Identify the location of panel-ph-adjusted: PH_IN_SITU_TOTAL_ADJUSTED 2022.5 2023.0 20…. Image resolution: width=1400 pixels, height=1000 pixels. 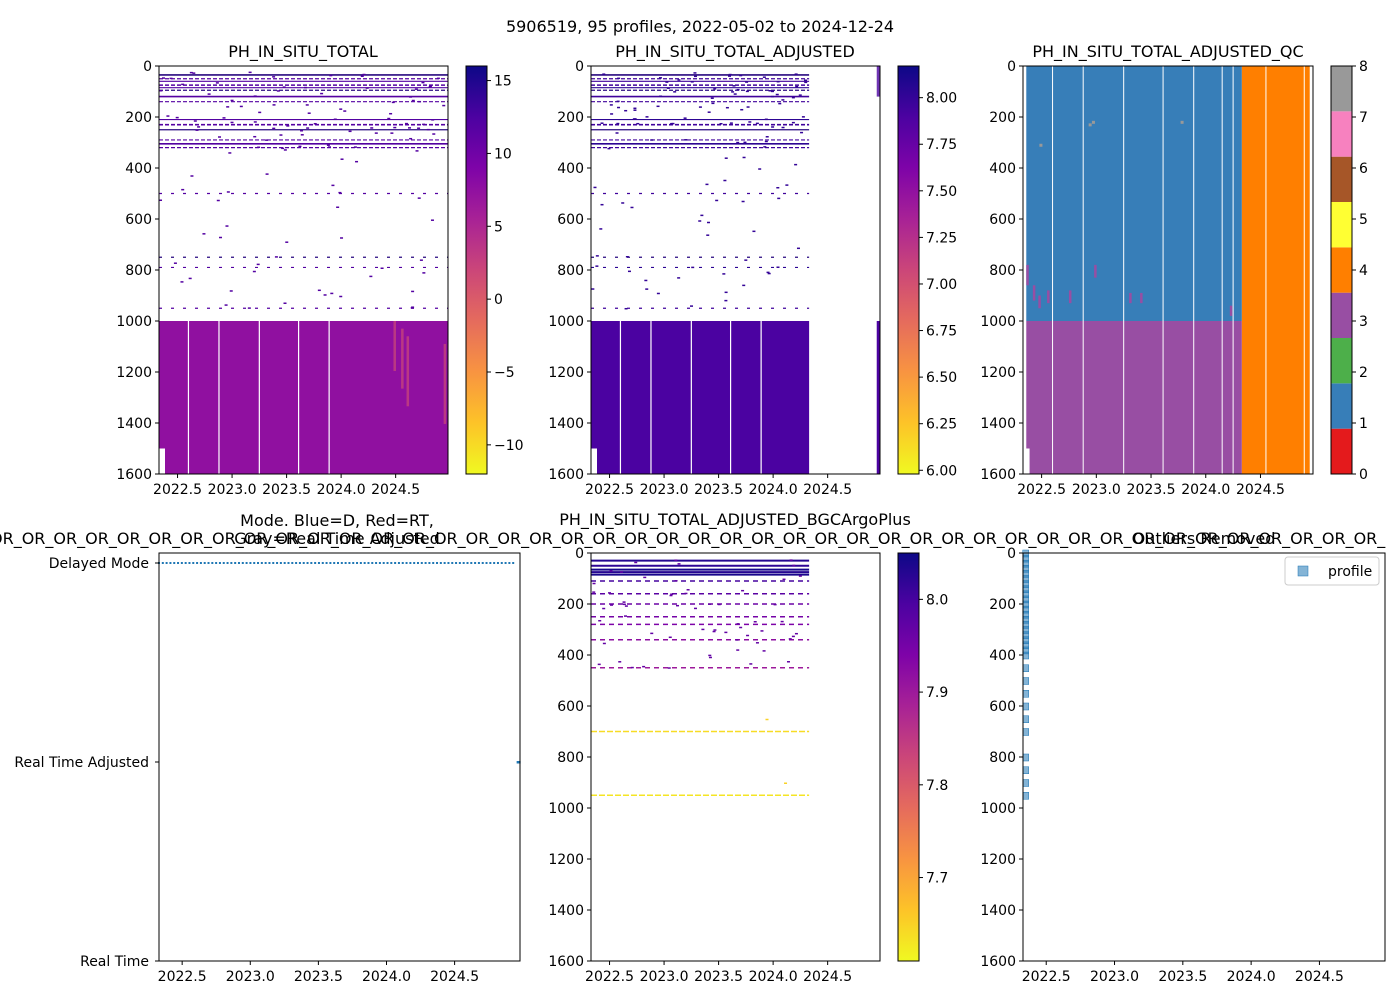
(752, 270).